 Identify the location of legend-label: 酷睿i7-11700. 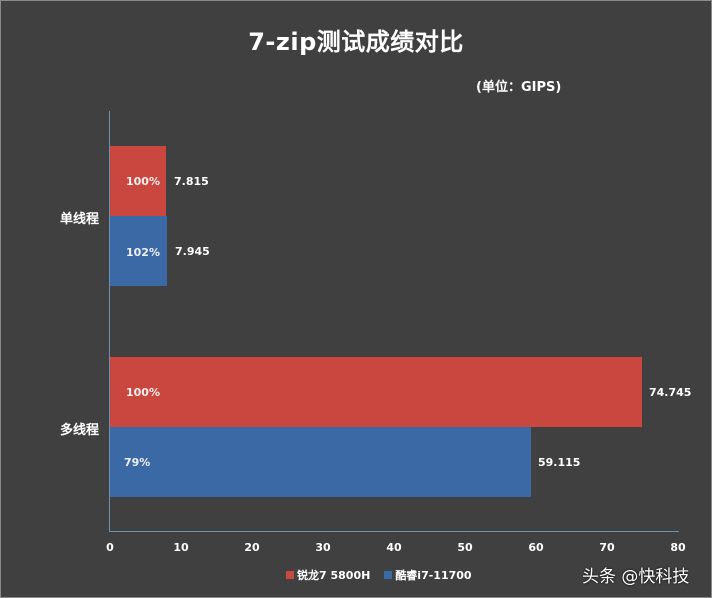
(433, 575).